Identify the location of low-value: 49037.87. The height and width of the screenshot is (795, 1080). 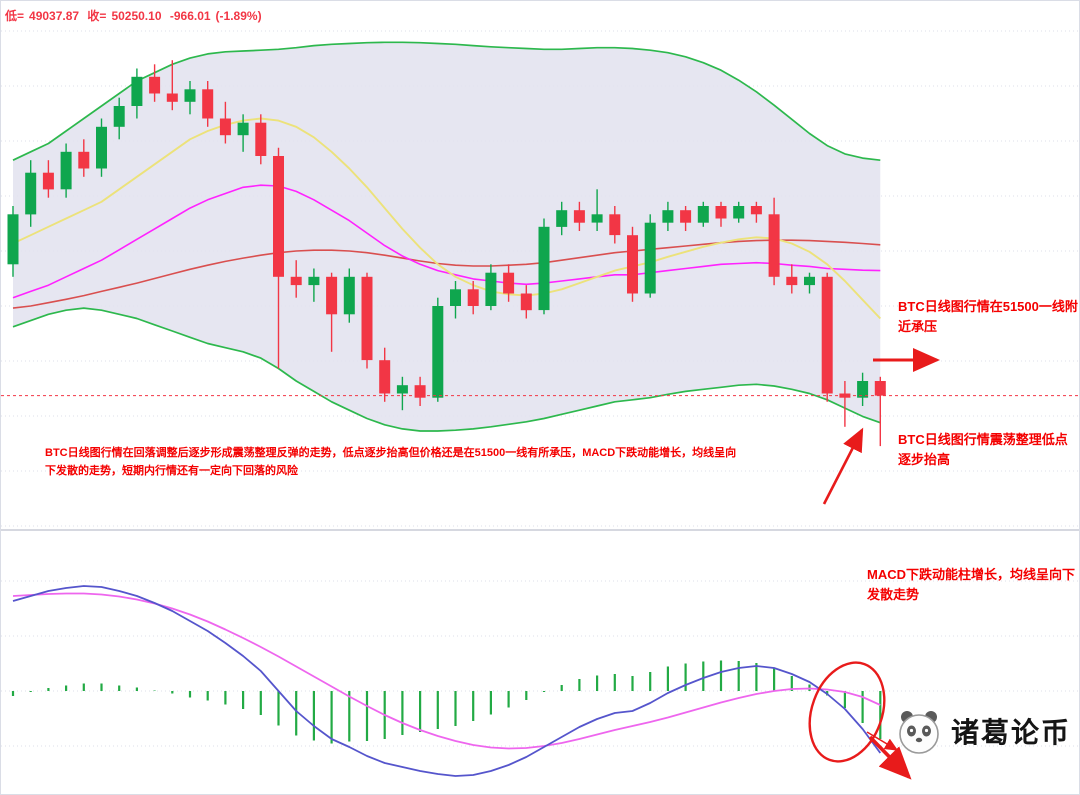
(54, 16).